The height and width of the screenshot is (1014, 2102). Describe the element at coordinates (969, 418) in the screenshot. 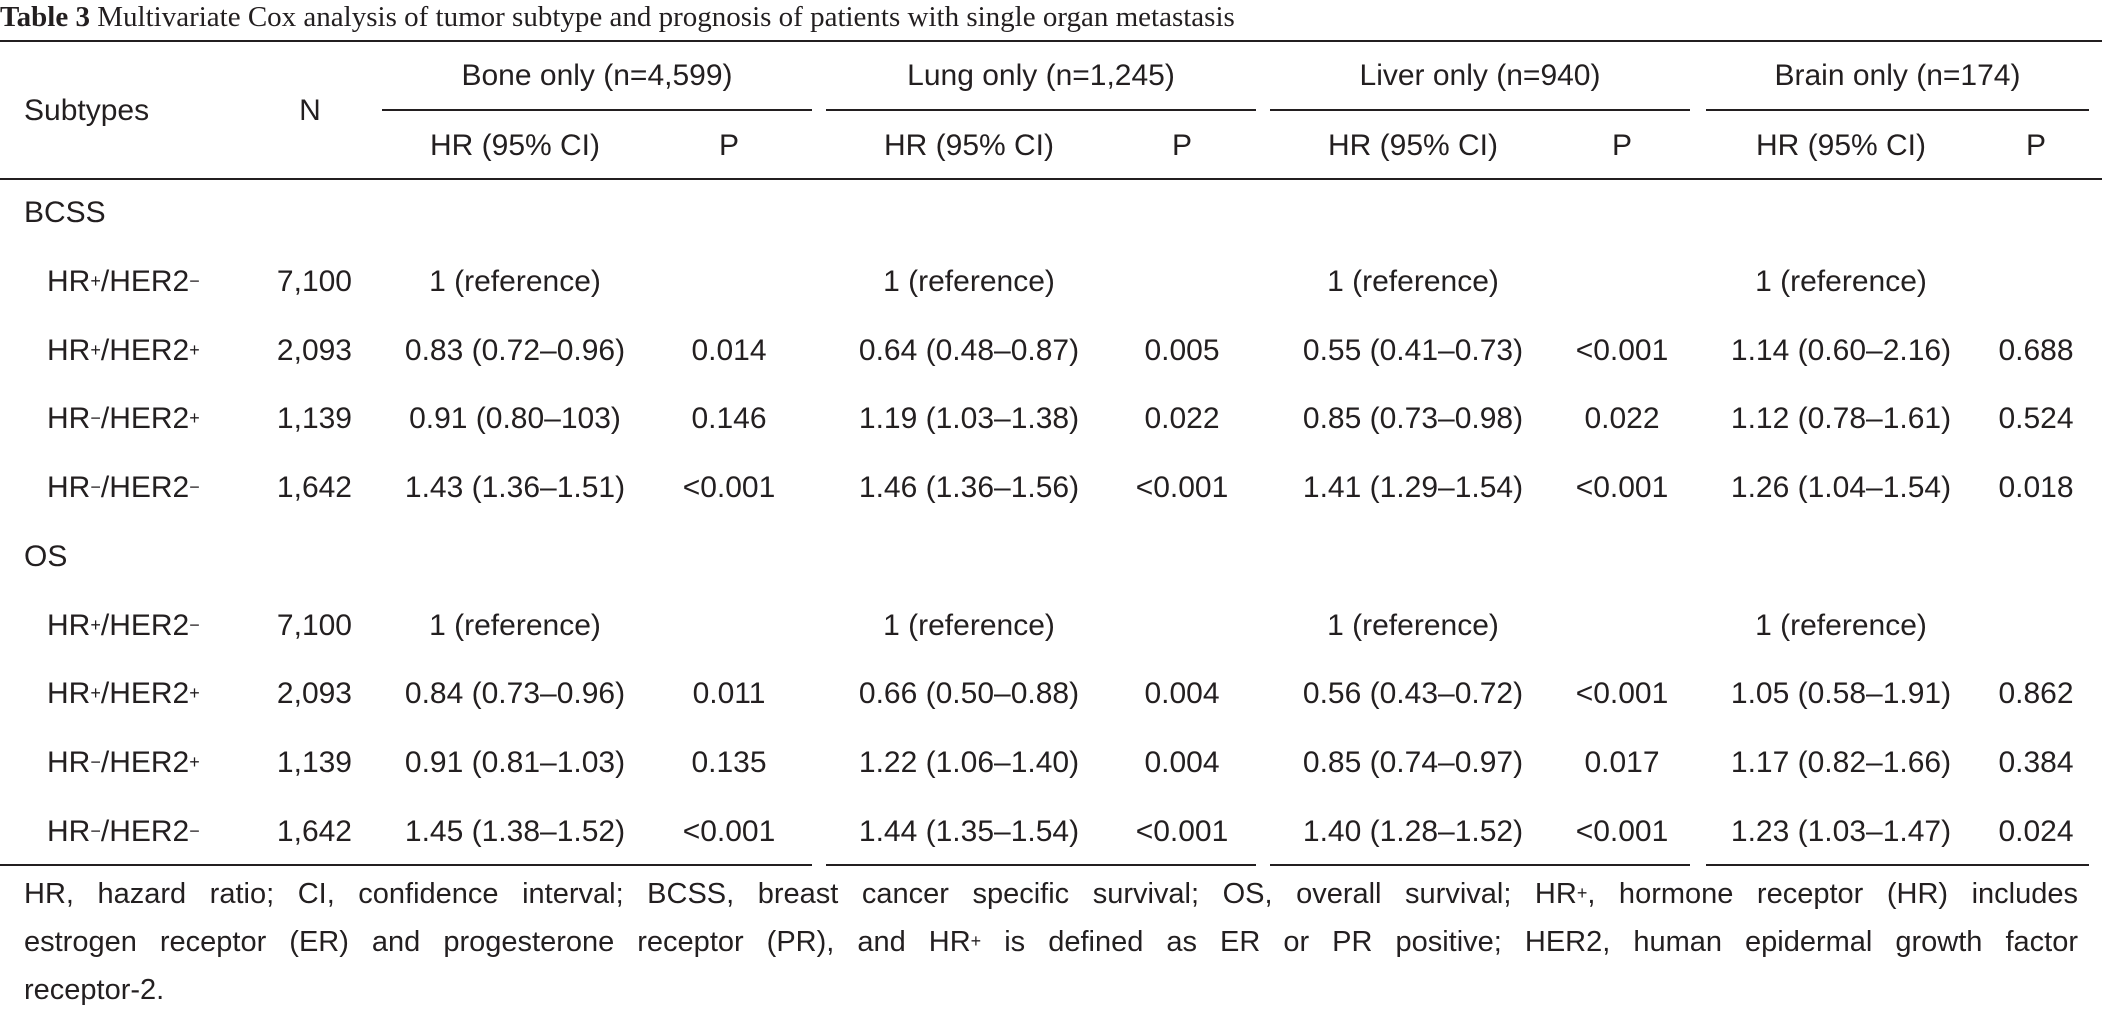

I see `hr-ci-value: 1.19 (1.03–1.38)` at that location.